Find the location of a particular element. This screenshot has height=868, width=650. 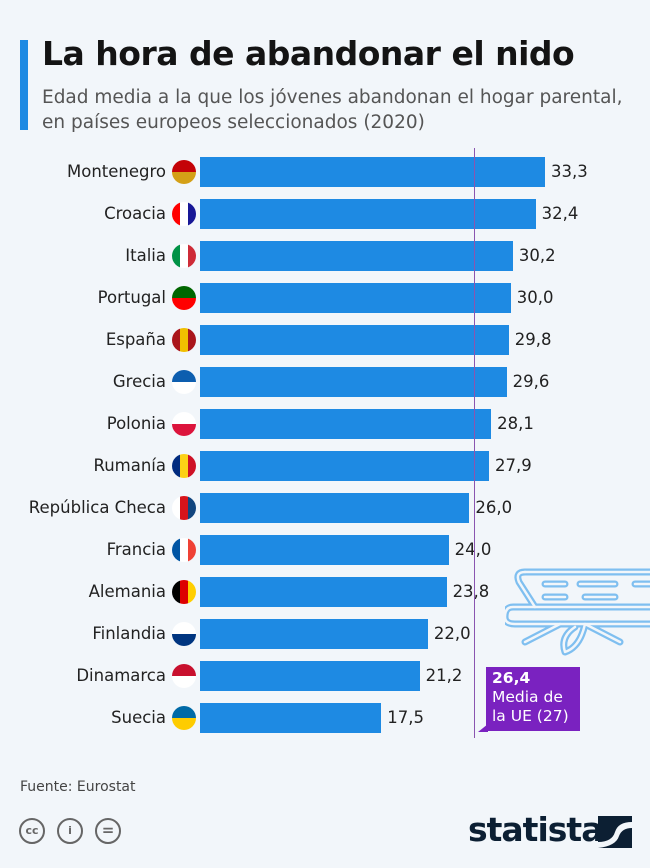

bar-row: Suecia 17,5 is located at coordinates (325, 718).